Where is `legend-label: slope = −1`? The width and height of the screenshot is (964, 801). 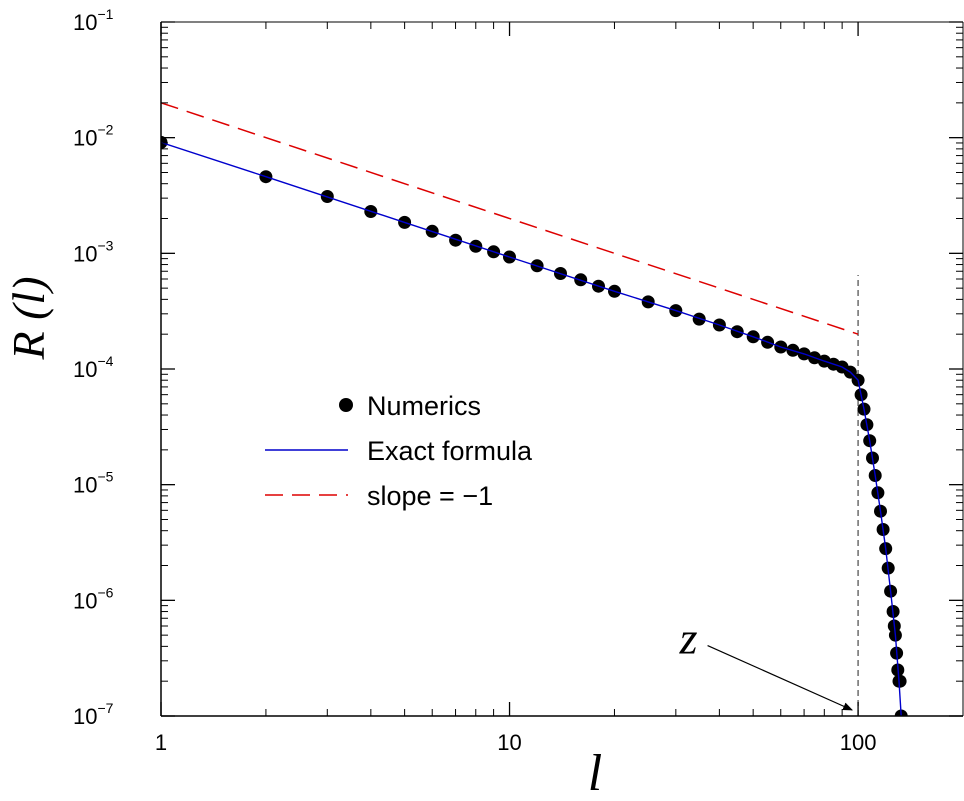
legend-label: slope = −1 is located at coordinates (430, 496).